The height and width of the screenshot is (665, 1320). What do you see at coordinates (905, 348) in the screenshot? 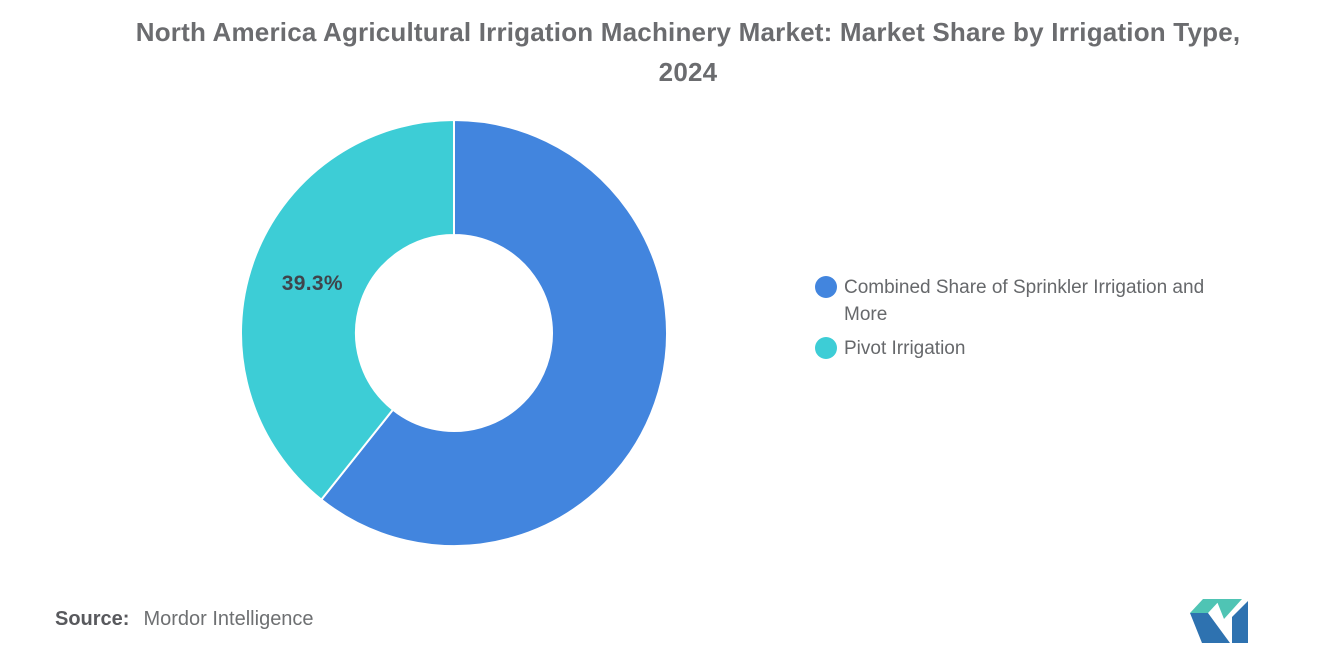
I see `legend-label: Pivot Irrigation` at bounding box center [905, 348].